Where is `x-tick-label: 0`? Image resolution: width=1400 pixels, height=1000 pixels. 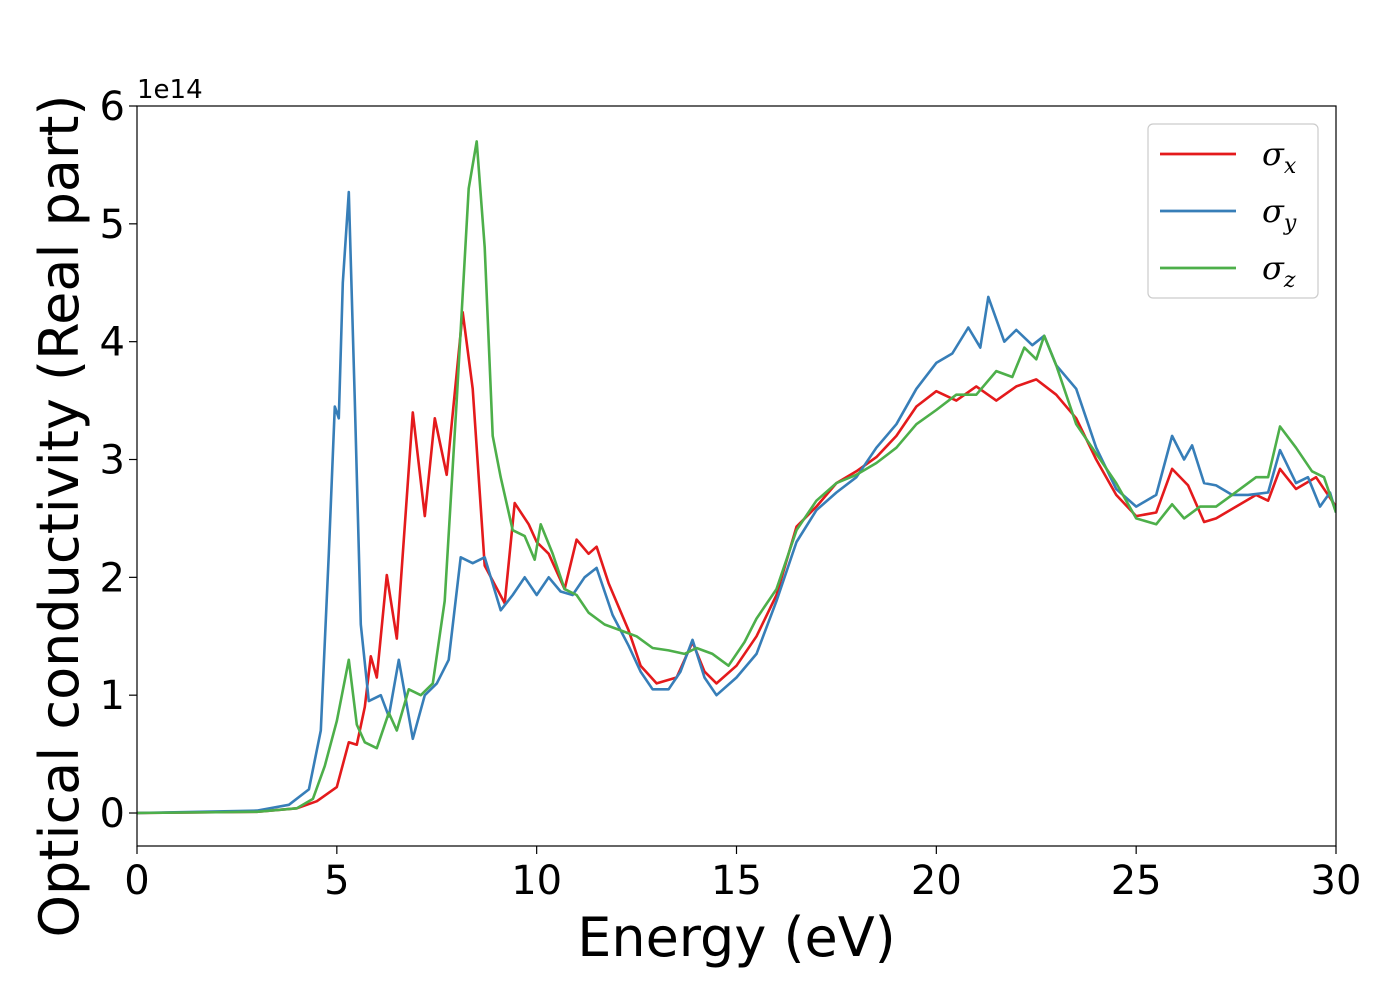
x-tick-label: 0 is located at coordinates (136, 881).